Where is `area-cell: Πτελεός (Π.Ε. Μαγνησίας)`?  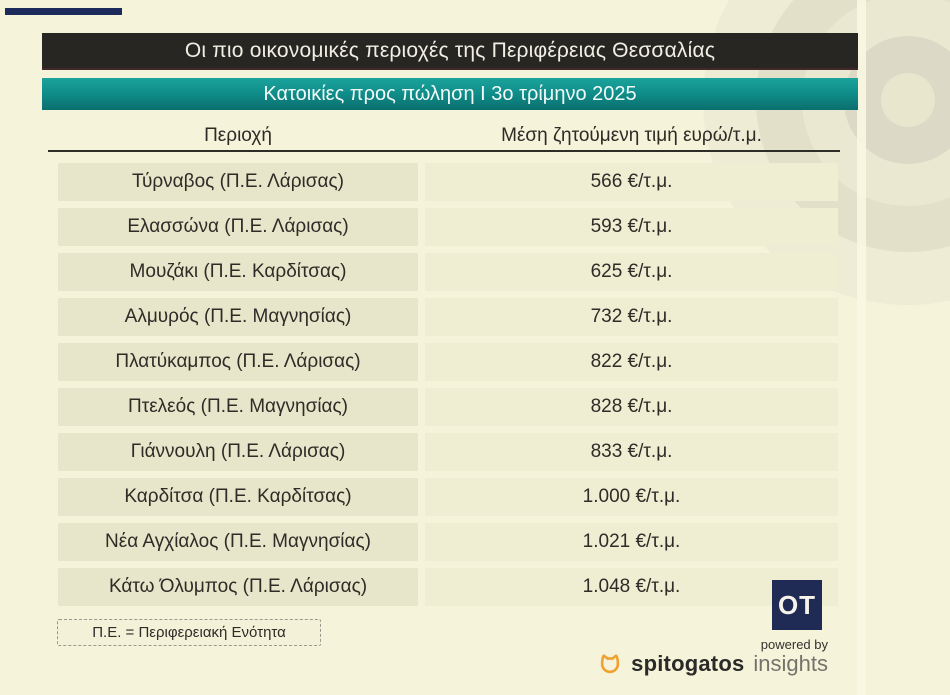 area-cell: Πτελεός (Π.Ε. Μαγνησίας) is located at coordinates (238, 407).